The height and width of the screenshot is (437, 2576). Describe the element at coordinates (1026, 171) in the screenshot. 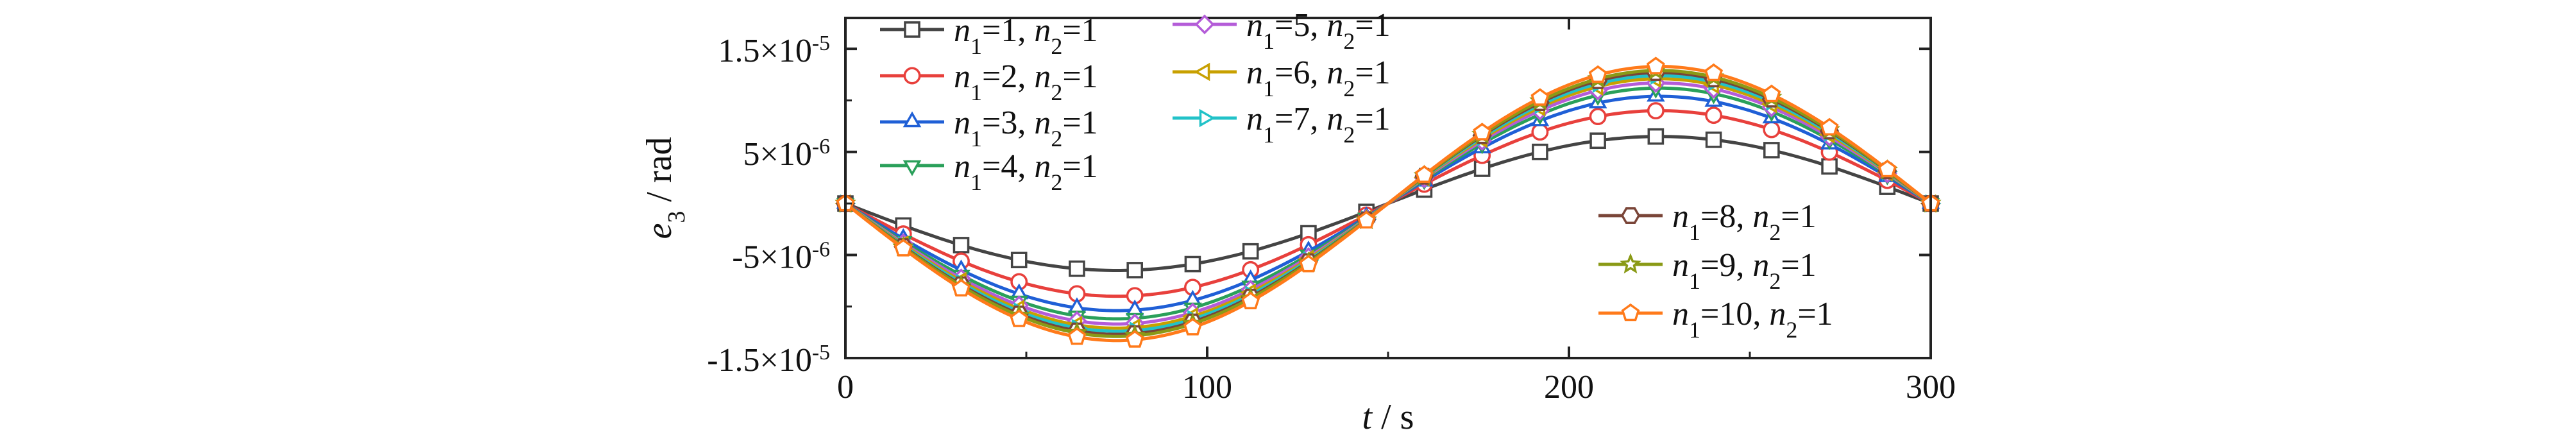

I see `legend-label: n1=4, n2=1` at that location.